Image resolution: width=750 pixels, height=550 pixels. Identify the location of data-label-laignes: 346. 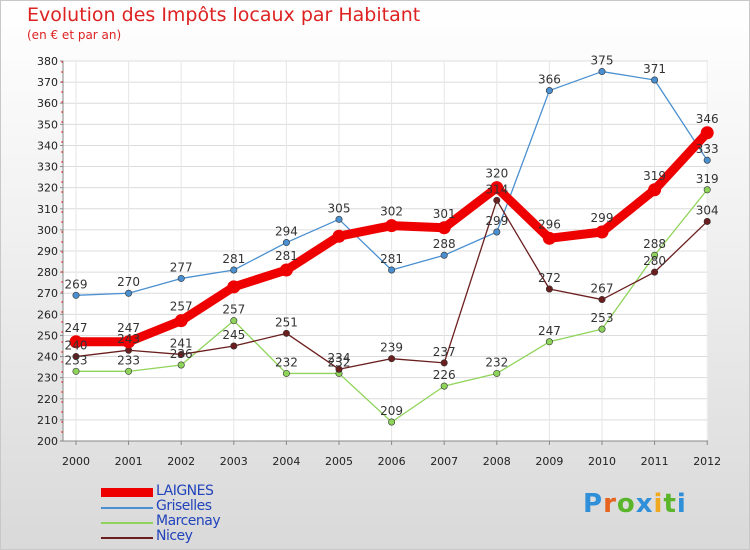
(707, 119).